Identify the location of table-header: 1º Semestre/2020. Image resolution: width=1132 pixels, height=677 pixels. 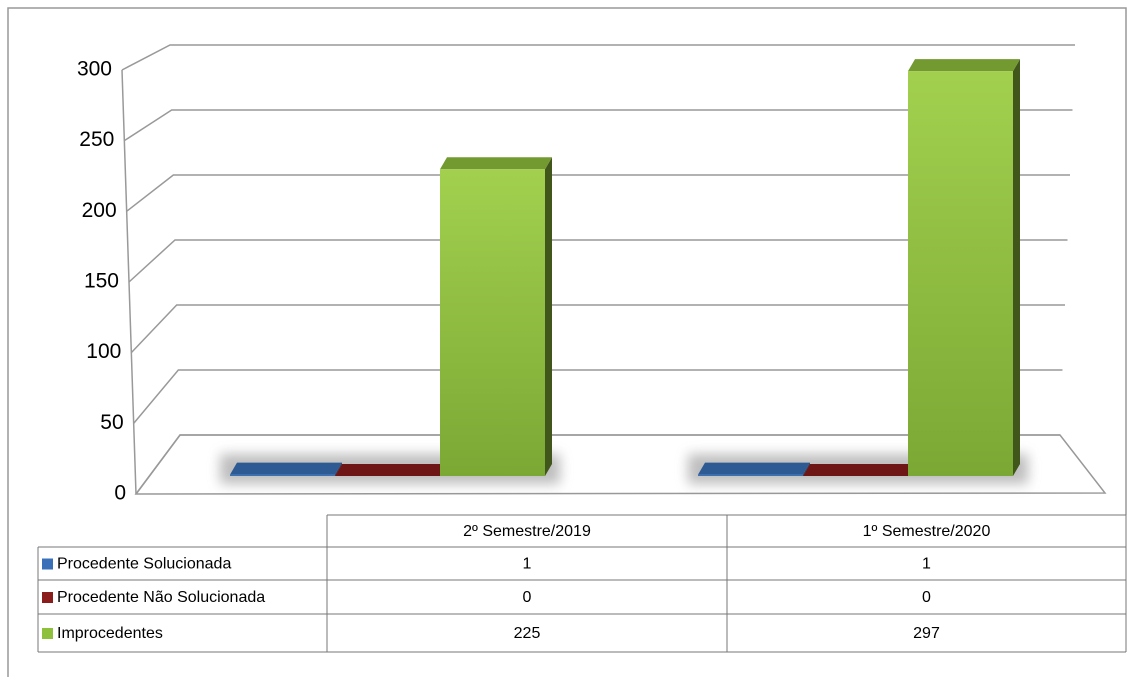
(927, 531).